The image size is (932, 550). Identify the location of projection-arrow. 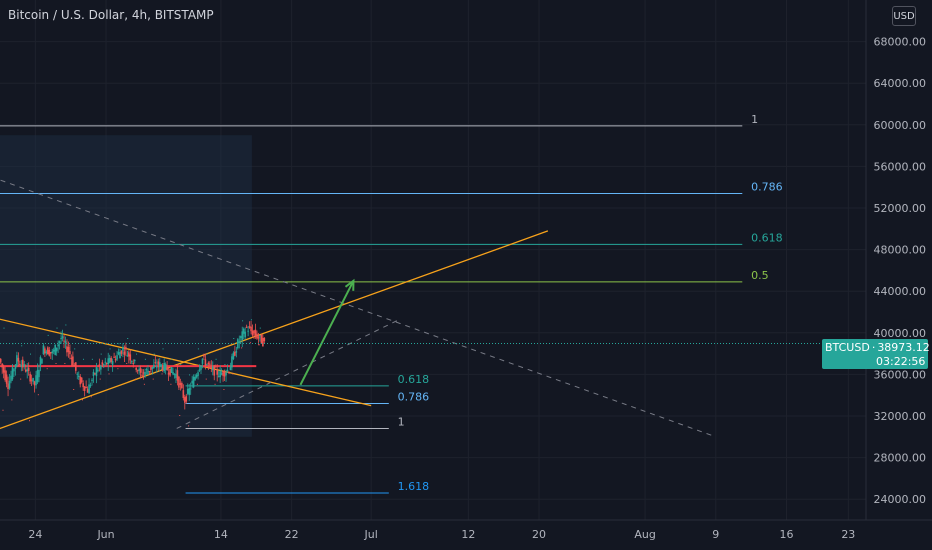
(327, 333).